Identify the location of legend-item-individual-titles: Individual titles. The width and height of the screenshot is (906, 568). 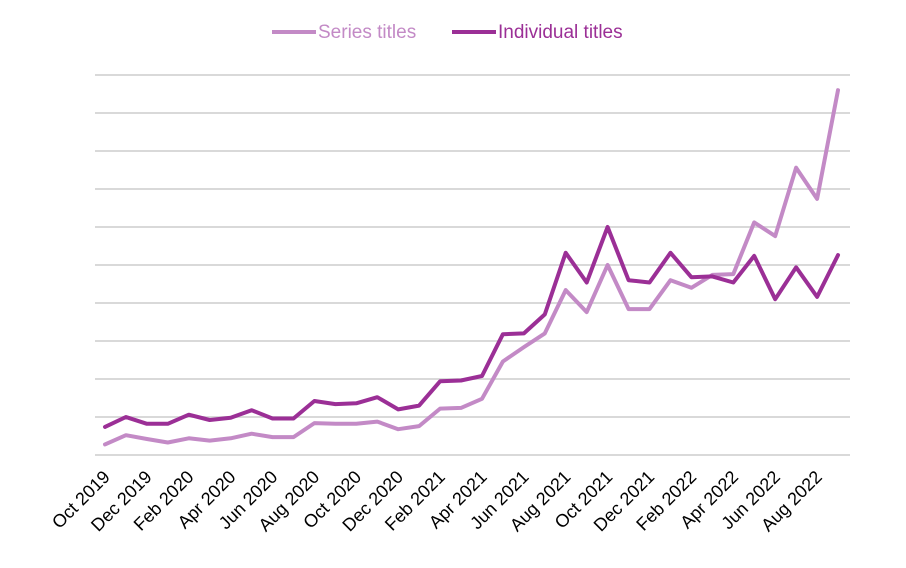
(537, 32).